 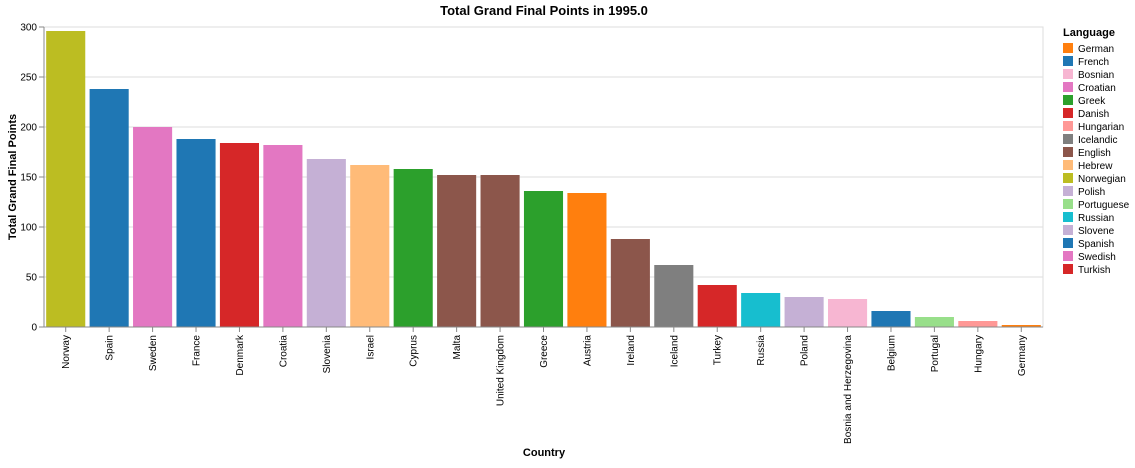 What do you see at coordinates (1102, 179) in the screenshot?
I see `legend-label: Norwegian` at bounding box center [1102, 179].